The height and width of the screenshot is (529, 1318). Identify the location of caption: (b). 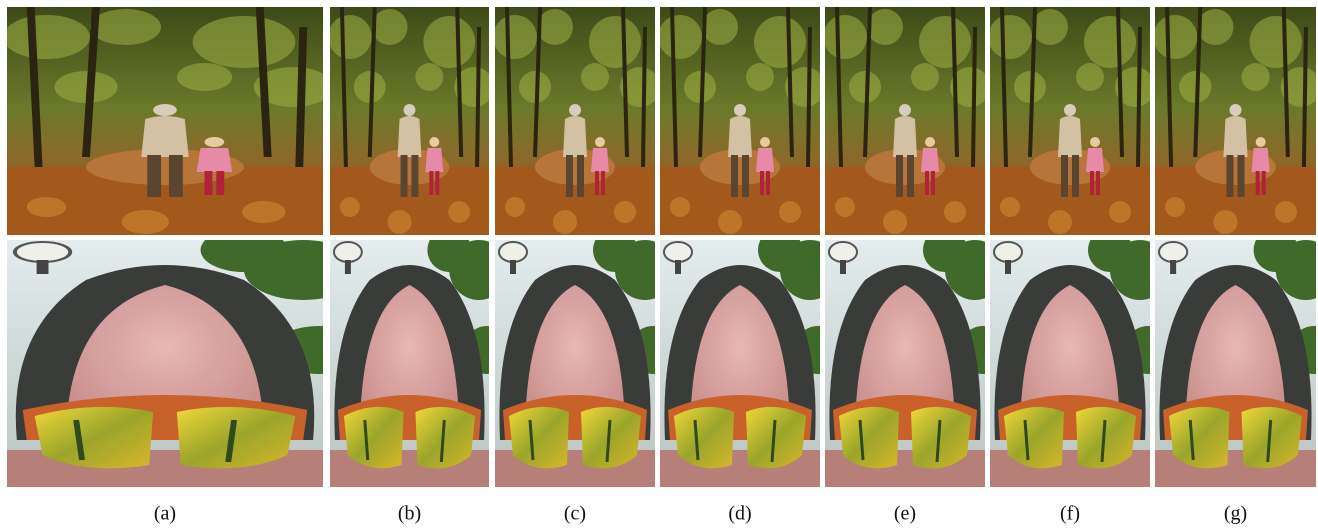
(409, 514).